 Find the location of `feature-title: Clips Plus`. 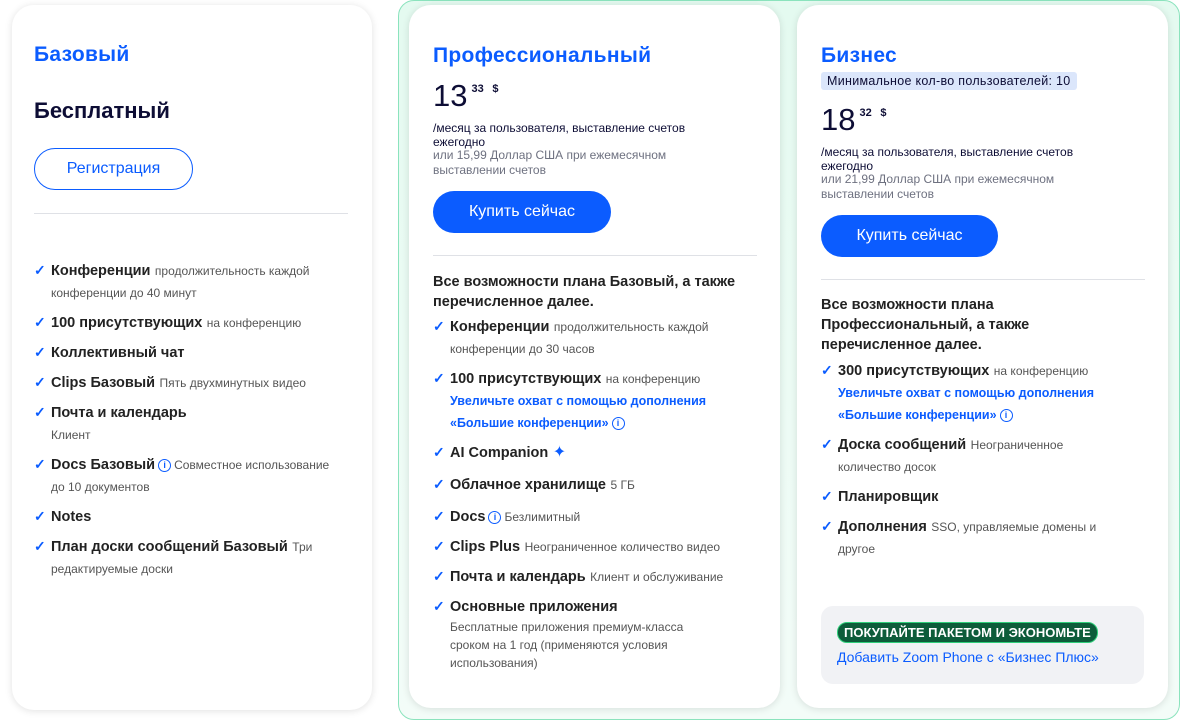

feature-title: Clips Plus is located at coordinates (485, 547).